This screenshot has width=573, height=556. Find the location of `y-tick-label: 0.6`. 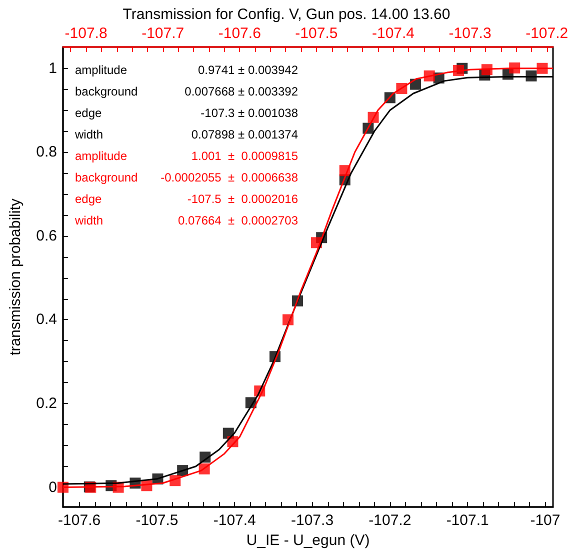

y-tick-label: 0.6 is located at coordinates (46, 235).